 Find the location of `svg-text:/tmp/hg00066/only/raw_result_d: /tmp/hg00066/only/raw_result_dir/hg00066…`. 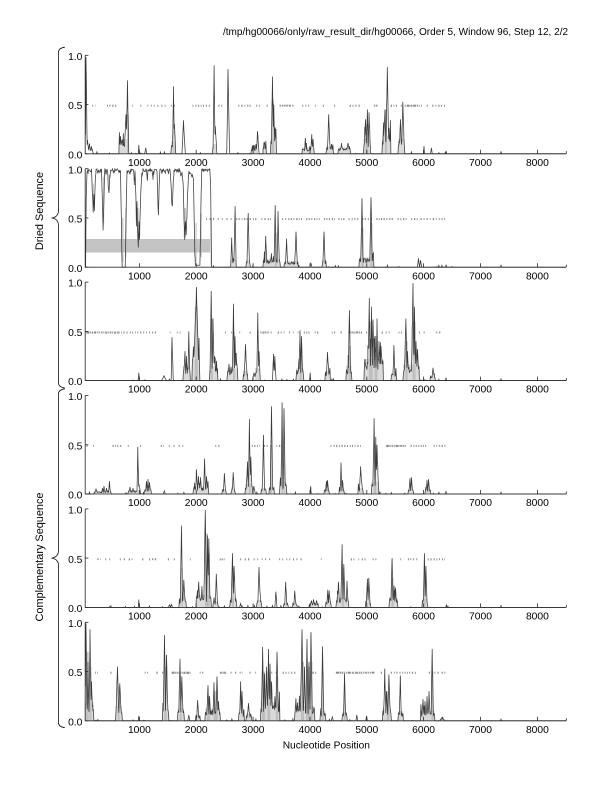

svg-text:/tmp/hg00066/only/raw_result_d: /tmp/hg00066/only/raw_result_dir/hg00066… is located at coordinates (396, 32).